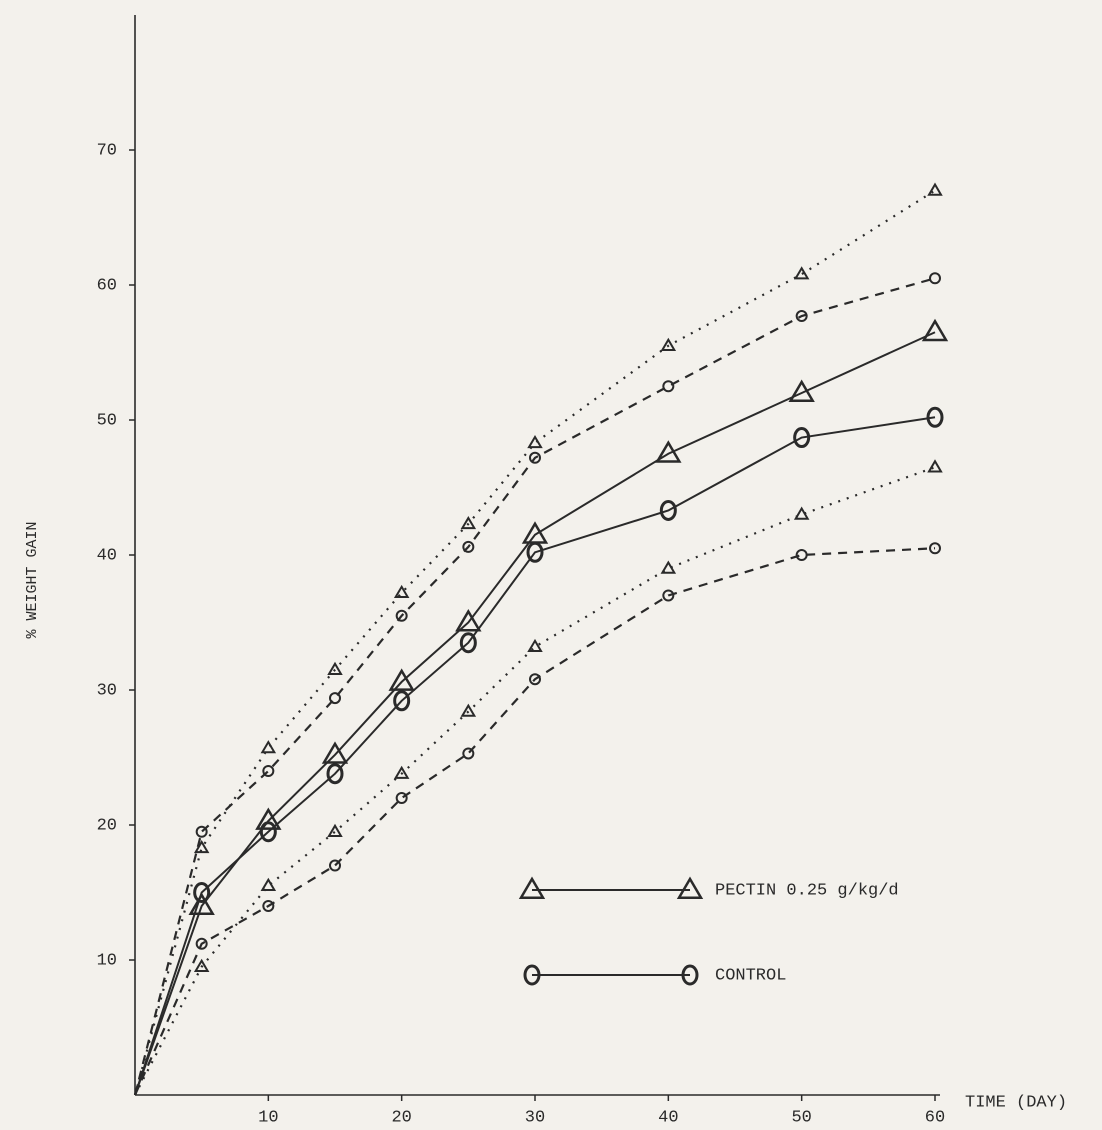  Describe the element at coordinates (32, 579) in the screenshot. I see `y-axis-label: % WEIGHT GAIN` at that location.